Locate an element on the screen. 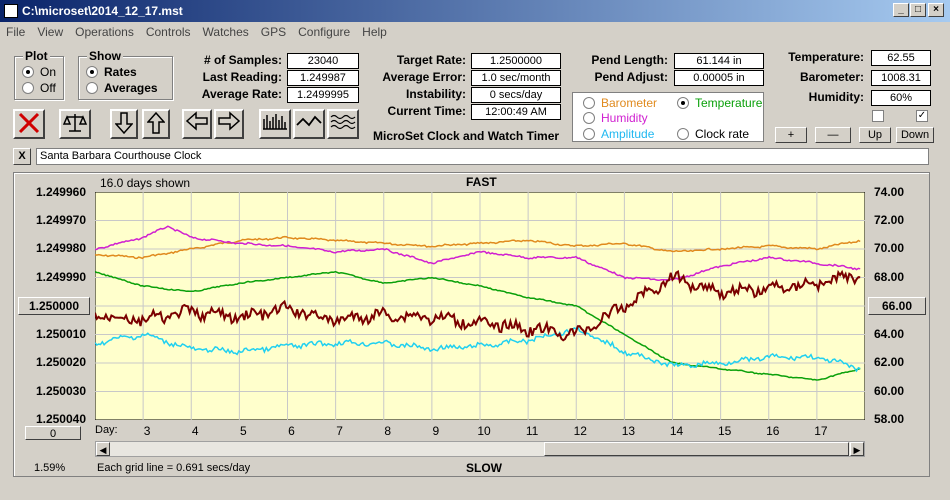 Image resolution: width=950 pixels, height=500 pixels. sensor-amplitude-radio: Amplitude is located at coordinates (618, 134).